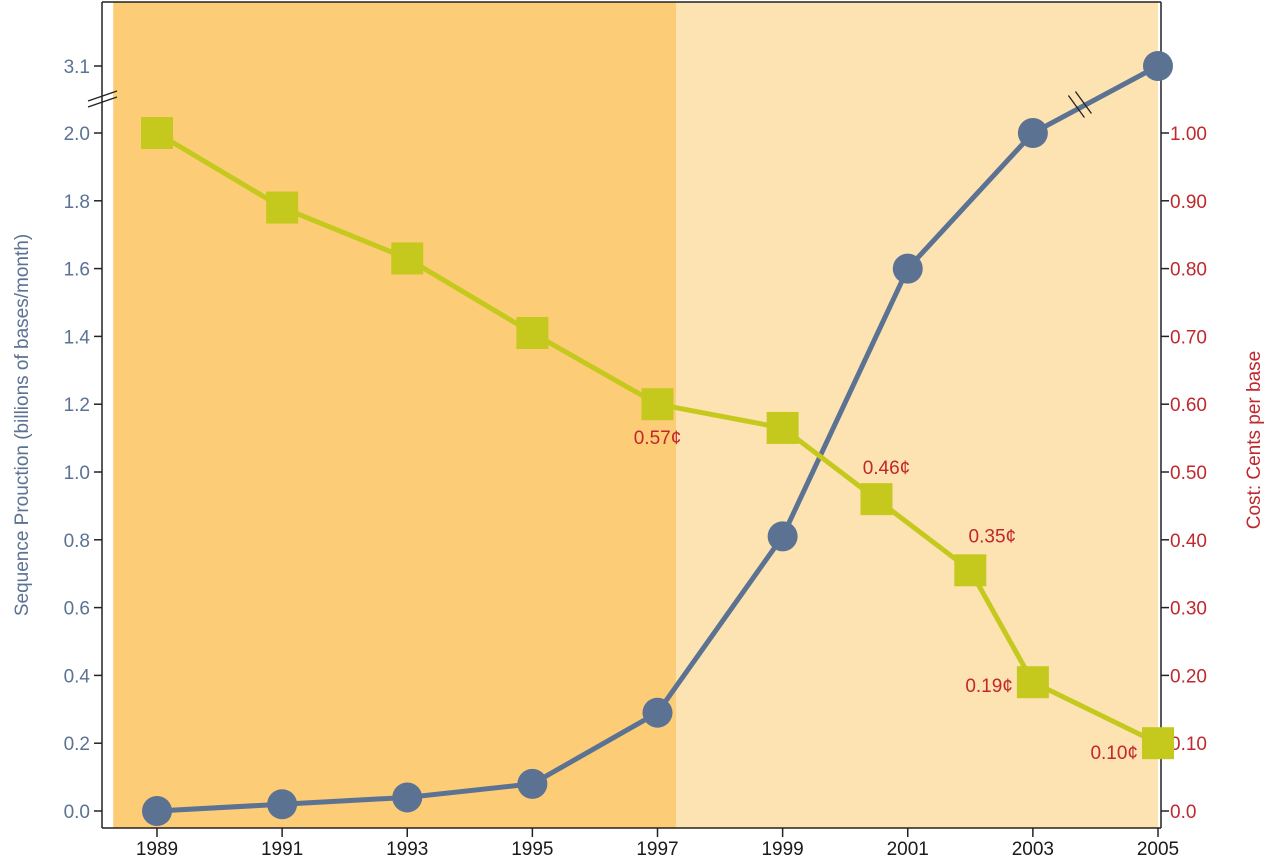  Describe the element at coordinates (1188, 473) in the screenshot. I see `y-right-tick-label: 0.50` at that location.